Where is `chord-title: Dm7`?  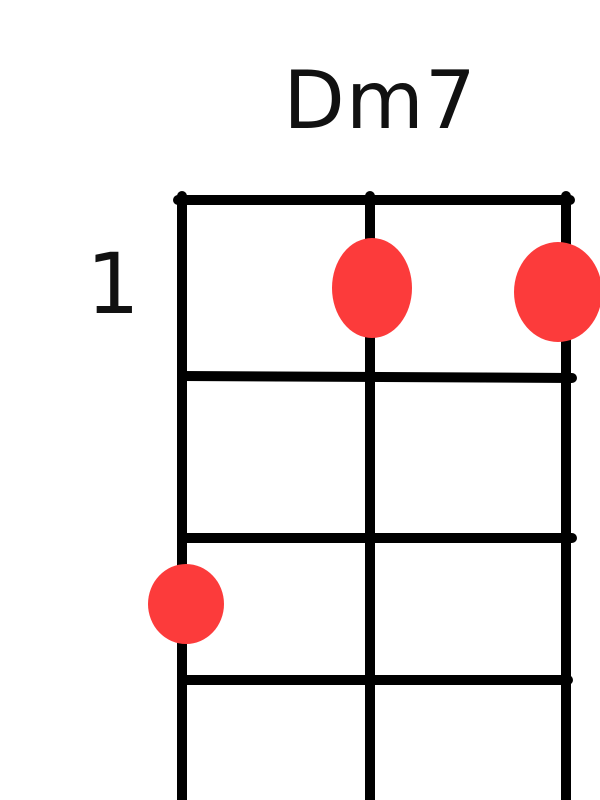
chord-title: Dm7 is located at coordinates (380, 100).